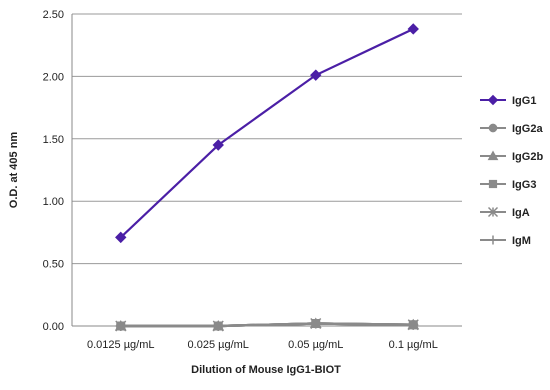  Describe the element at coordinates (413, 345) in the screenshot. I see `x-tick-label: 0.1 µg/mL` at that location.